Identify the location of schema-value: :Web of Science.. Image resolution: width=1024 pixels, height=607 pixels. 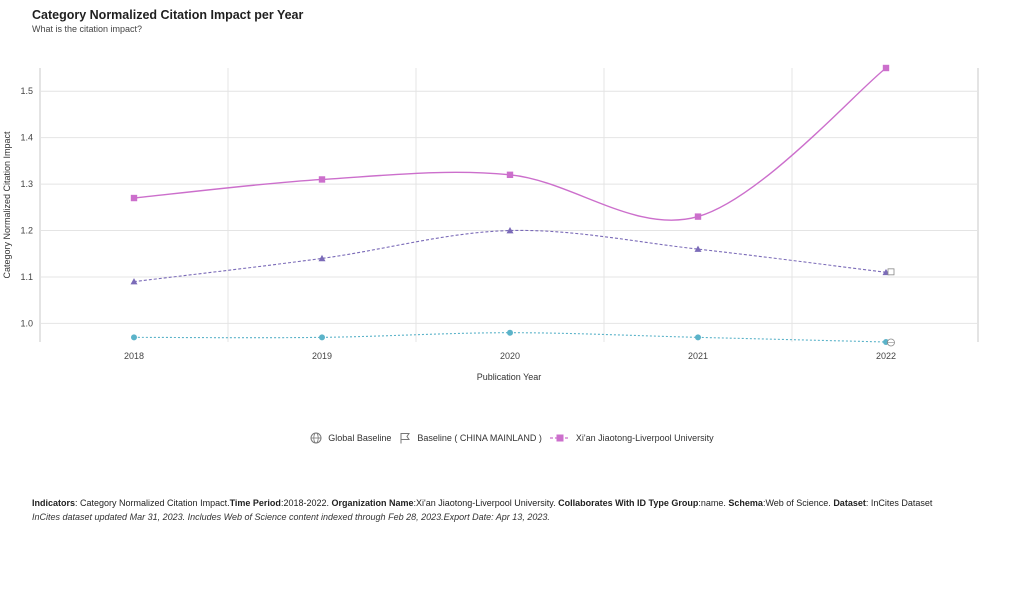
(798, 503).